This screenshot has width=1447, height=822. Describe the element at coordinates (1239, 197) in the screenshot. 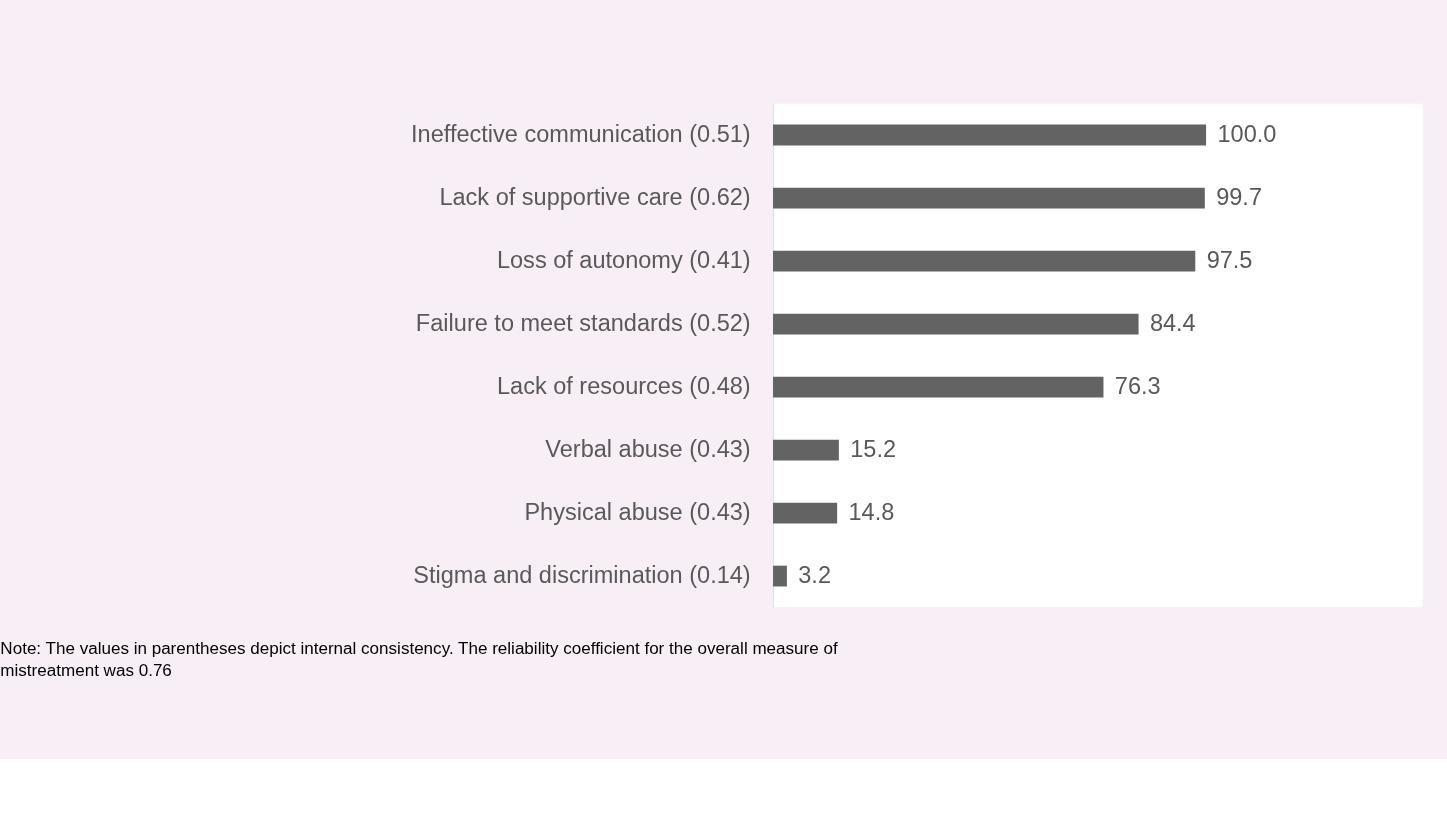

I see `data-label: 99.7` at that location.